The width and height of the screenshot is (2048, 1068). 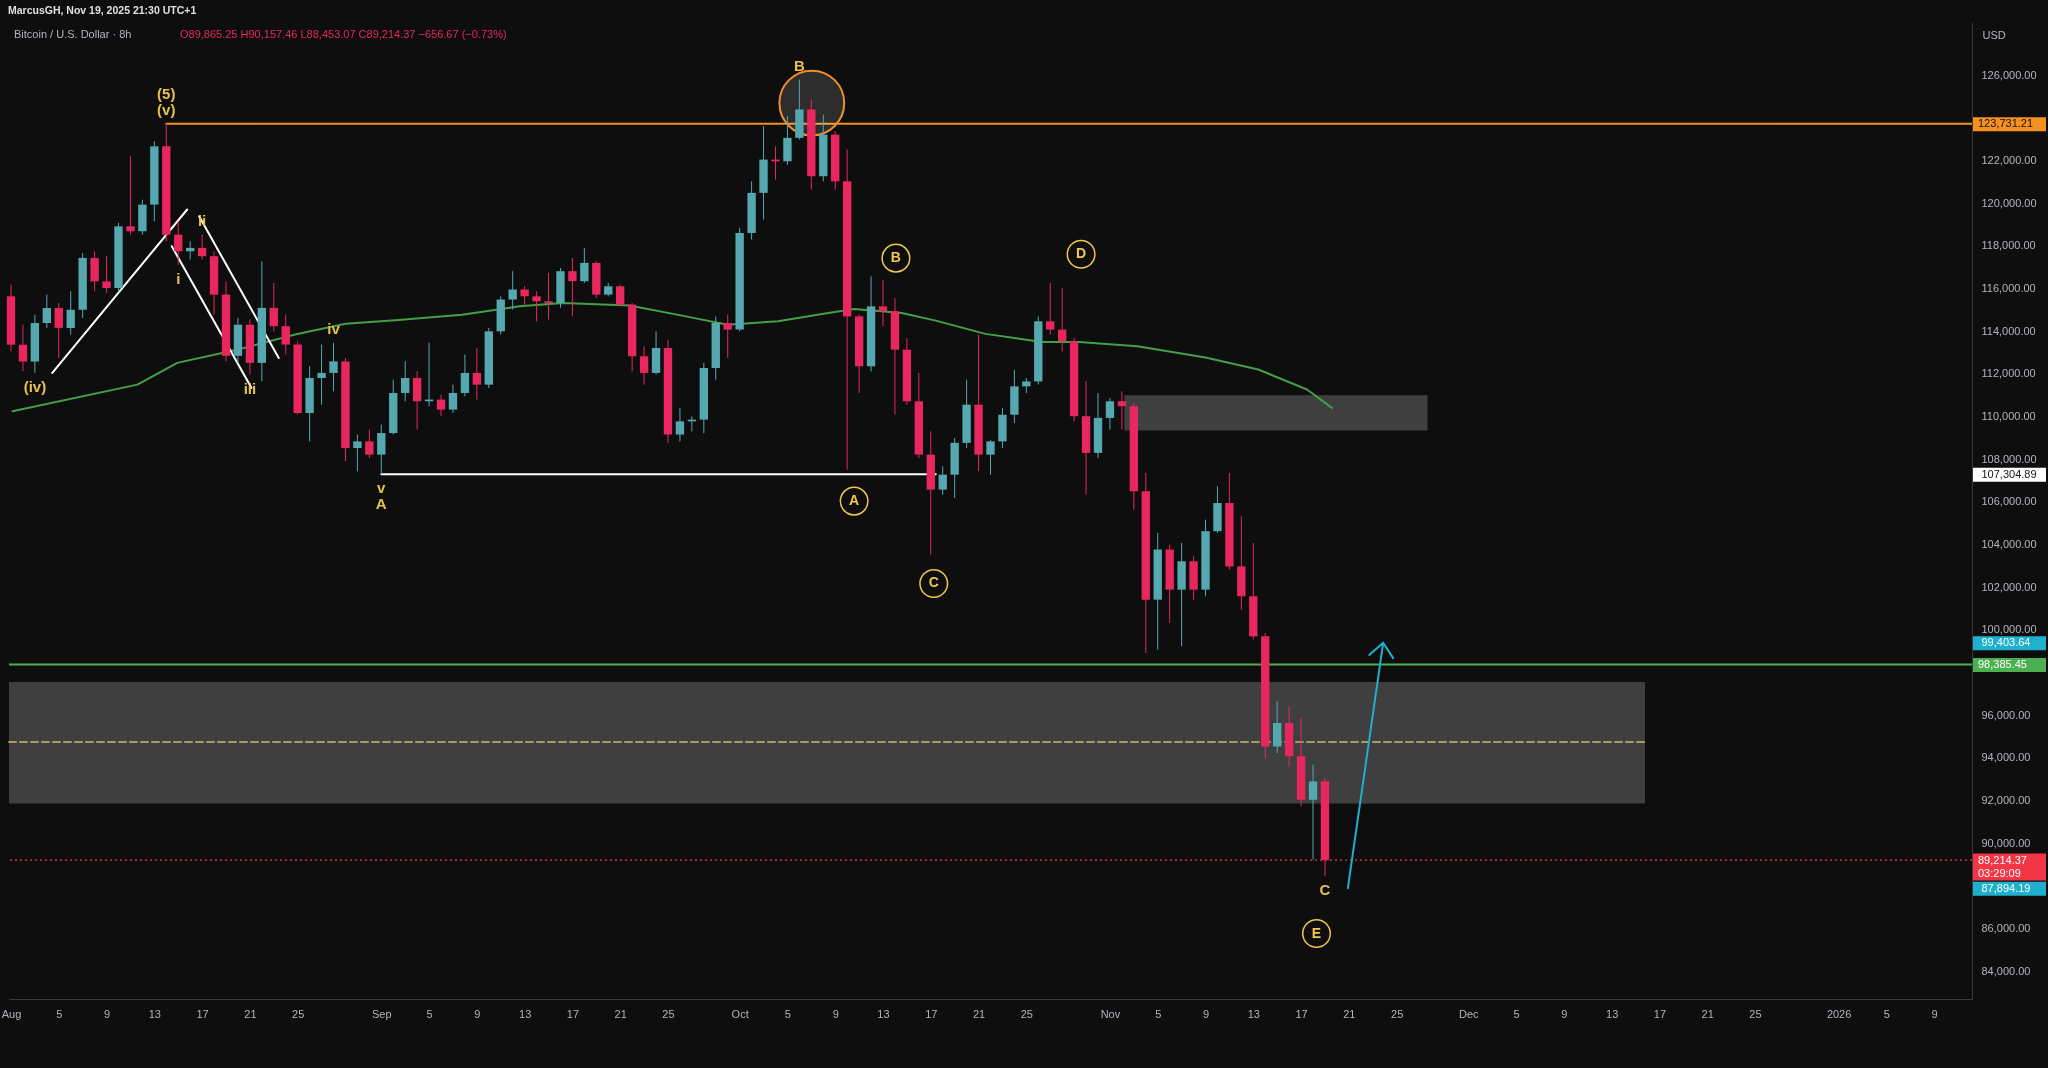 What do you see at coordinates (2008, 373) in the screenshot?
I see `y-tick-label: 112,000.00` at bounding box center [2008, 373].